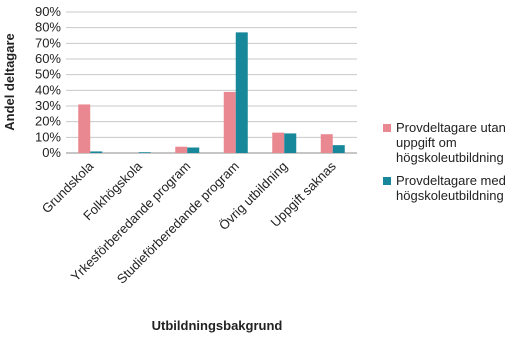 The image size is (527, 338). What do you see at coordinates (48, 42) in the screenshot?
I see `y-tick-label: 70%` at bounding box center [48, 42].